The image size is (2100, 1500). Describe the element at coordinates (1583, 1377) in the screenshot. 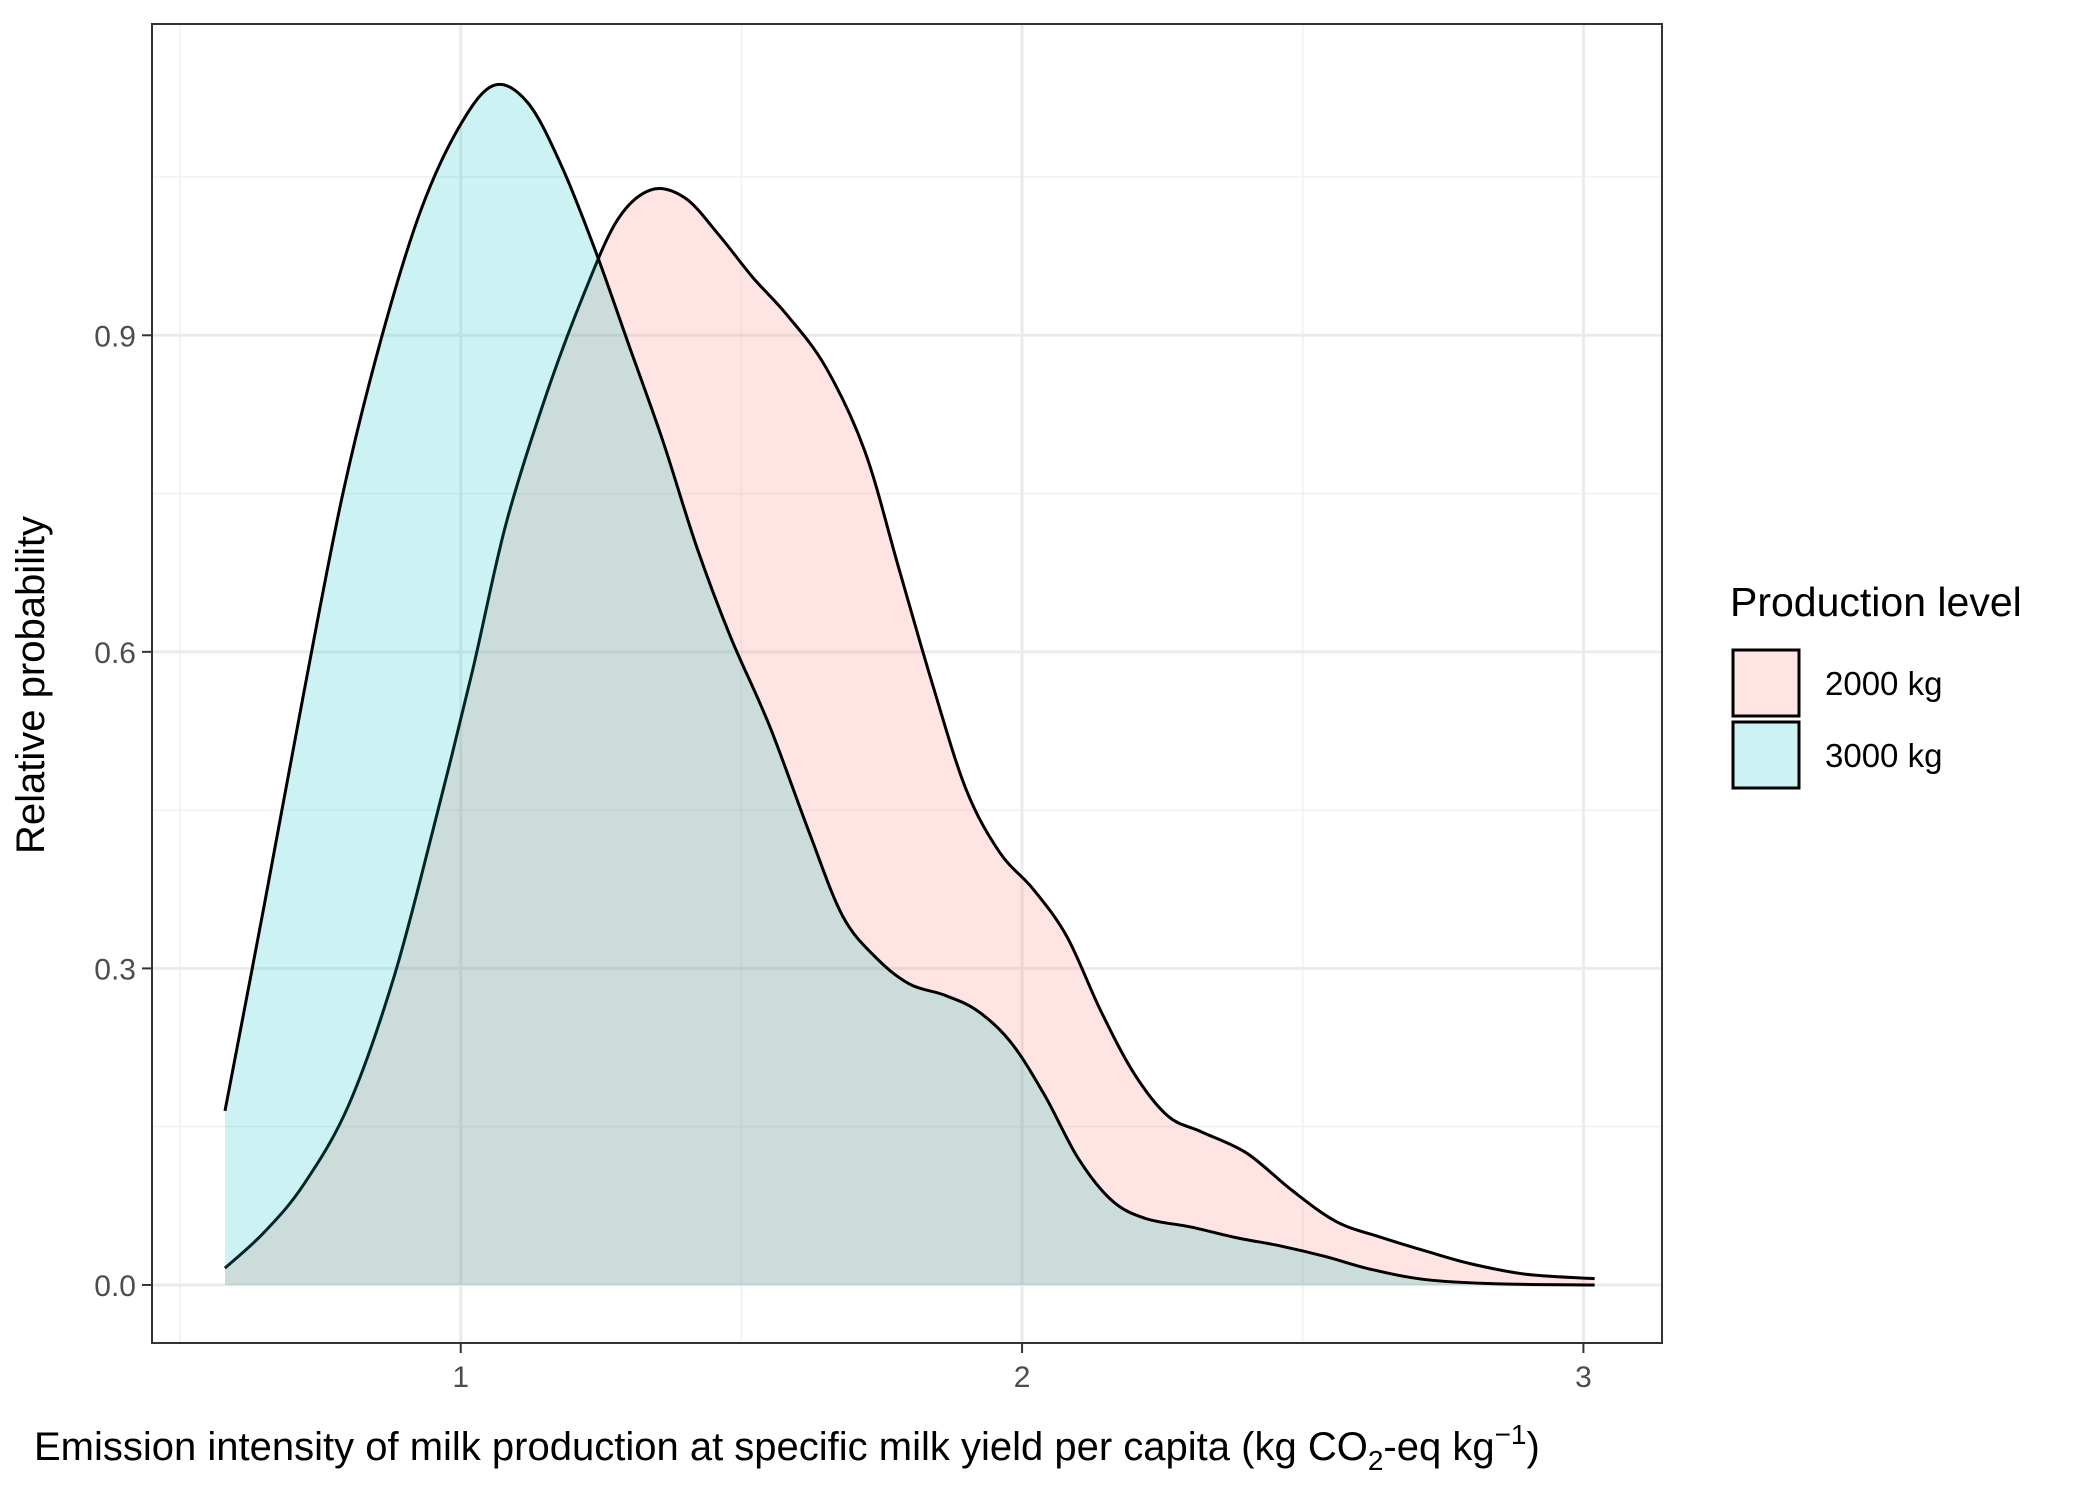

I see `x-tick-label: 3` at that location.